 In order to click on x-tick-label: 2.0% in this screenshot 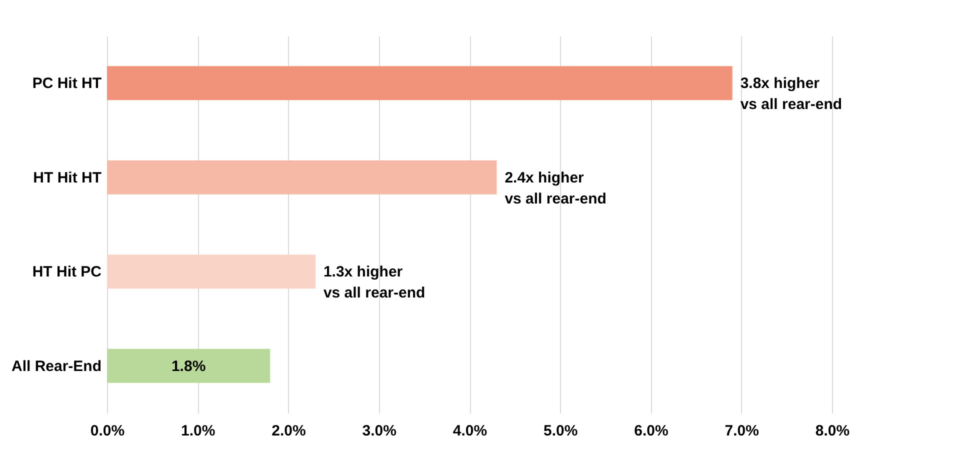, I will do `click(289, 431)`.